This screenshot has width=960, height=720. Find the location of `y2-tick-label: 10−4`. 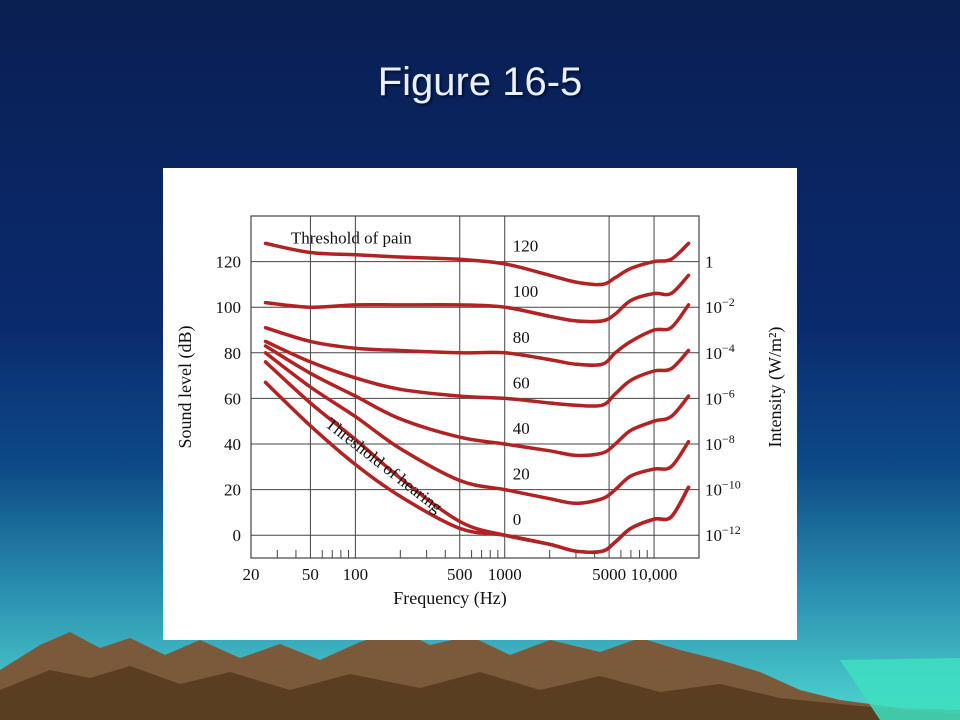

y2-tick-label: 10−4 is located at coordinates (720, 352).